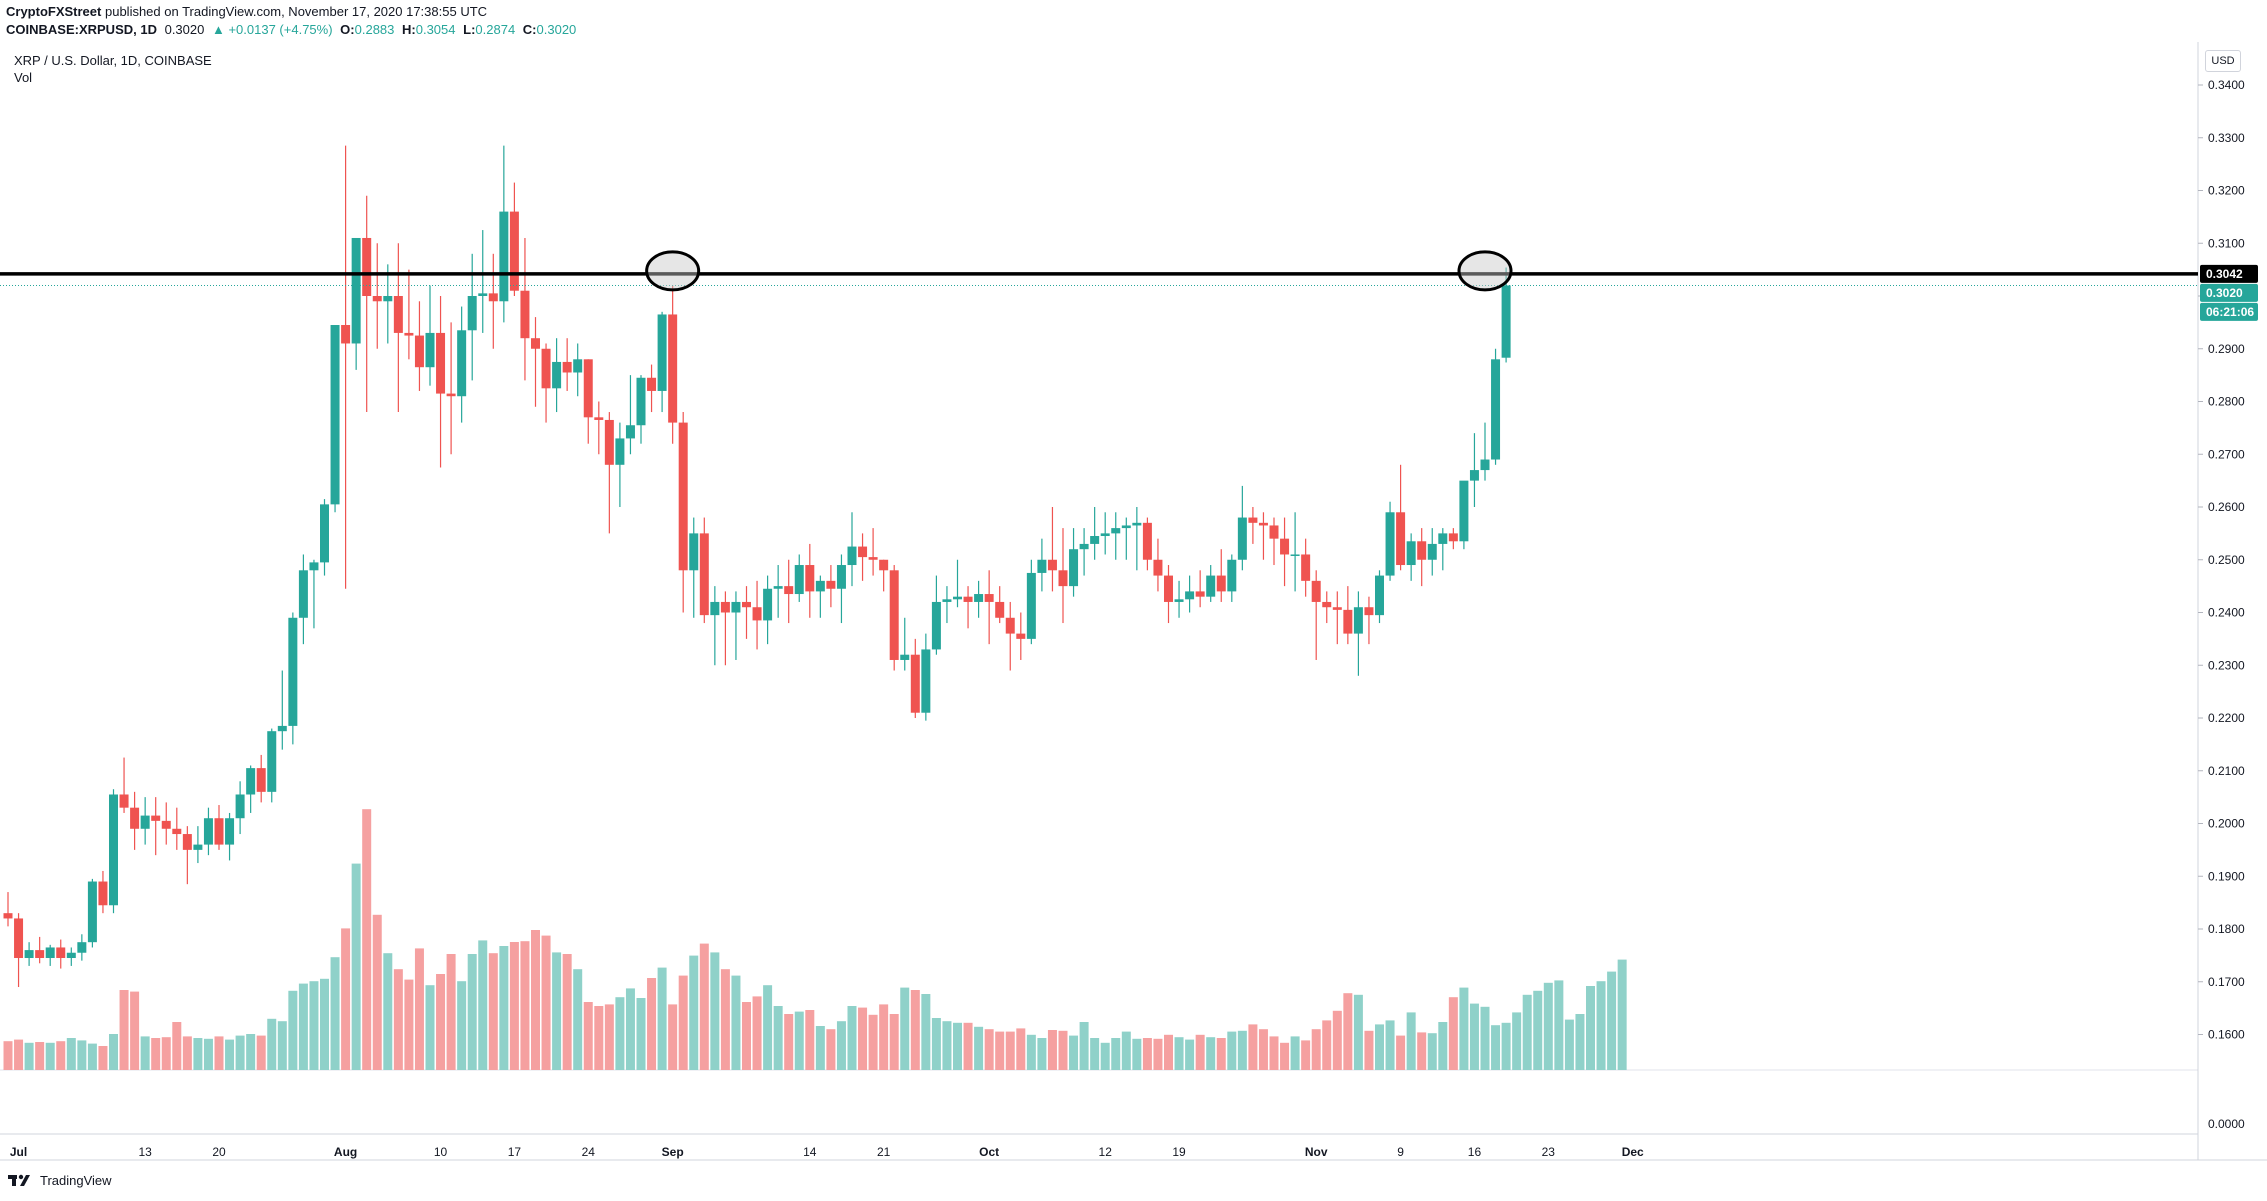 The height and width of the screenshot is (1201, 2267). Describe the element at coordinates (81, 29) in the screenshot. I see `symbol-label: COINBASE:XRPUSD, 1D` at that location.